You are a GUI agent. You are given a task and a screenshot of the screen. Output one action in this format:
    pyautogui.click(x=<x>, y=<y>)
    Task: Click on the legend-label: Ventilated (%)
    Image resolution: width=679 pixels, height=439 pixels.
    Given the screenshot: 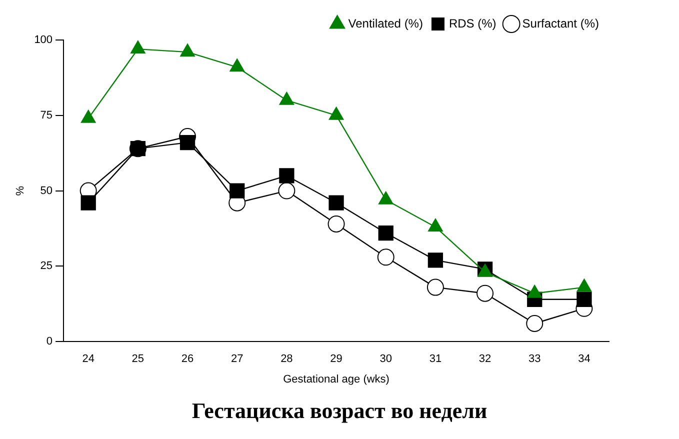 What is the action you would take?
    pyautogui.click(x=385, y=23)
    